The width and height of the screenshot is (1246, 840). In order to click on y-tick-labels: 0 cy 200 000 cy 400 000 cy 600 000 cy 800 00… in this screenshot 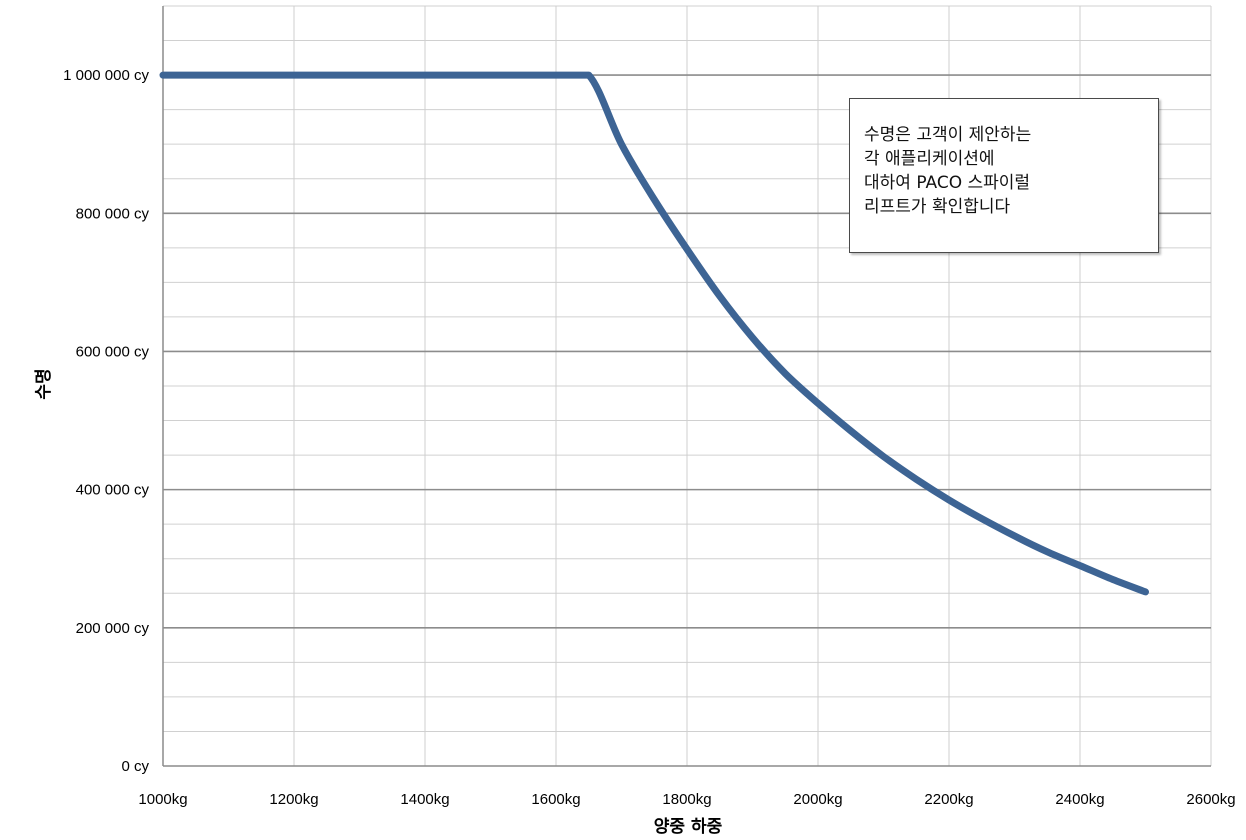, I will do `click(106, 421)`.